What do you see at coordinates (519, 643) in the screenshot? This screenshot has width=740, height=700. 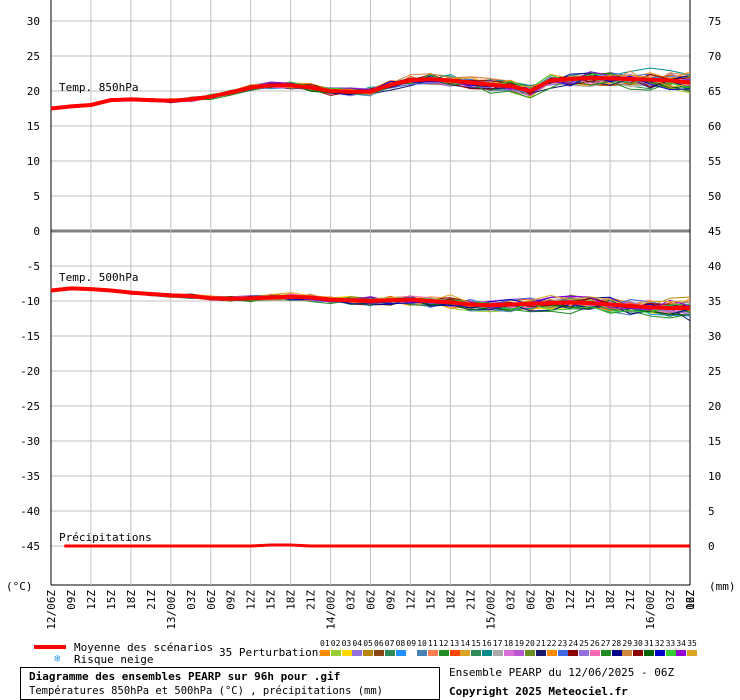 I see `perturbation-number: 19` at bounding box center [519, 643].